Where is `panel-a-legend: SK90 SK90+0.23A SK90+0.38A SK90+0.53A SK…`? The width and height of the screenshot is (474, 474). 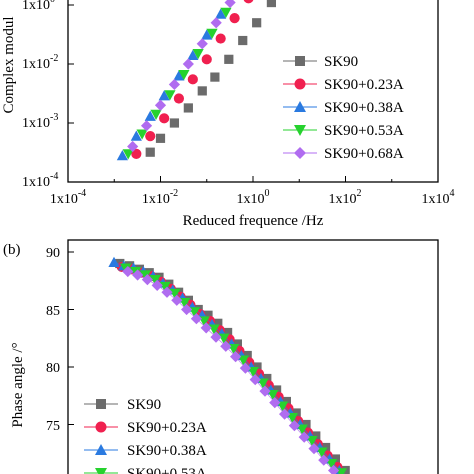 panel-a-legend: SK90 SK90+0.23A SK90+0.38A SK90+0.53A SK… is located at coordinates (343, 108).